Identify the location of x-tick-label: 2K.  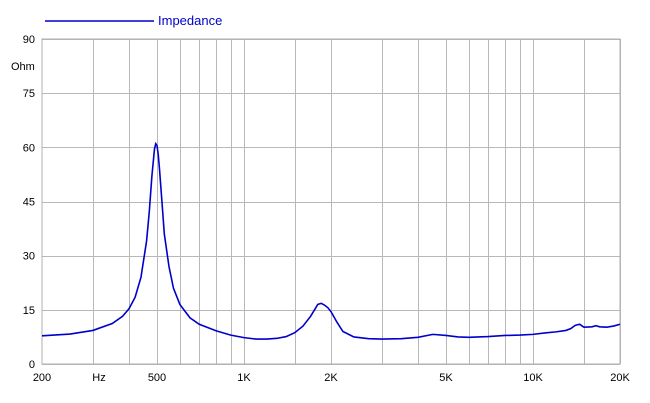
(331, 378).